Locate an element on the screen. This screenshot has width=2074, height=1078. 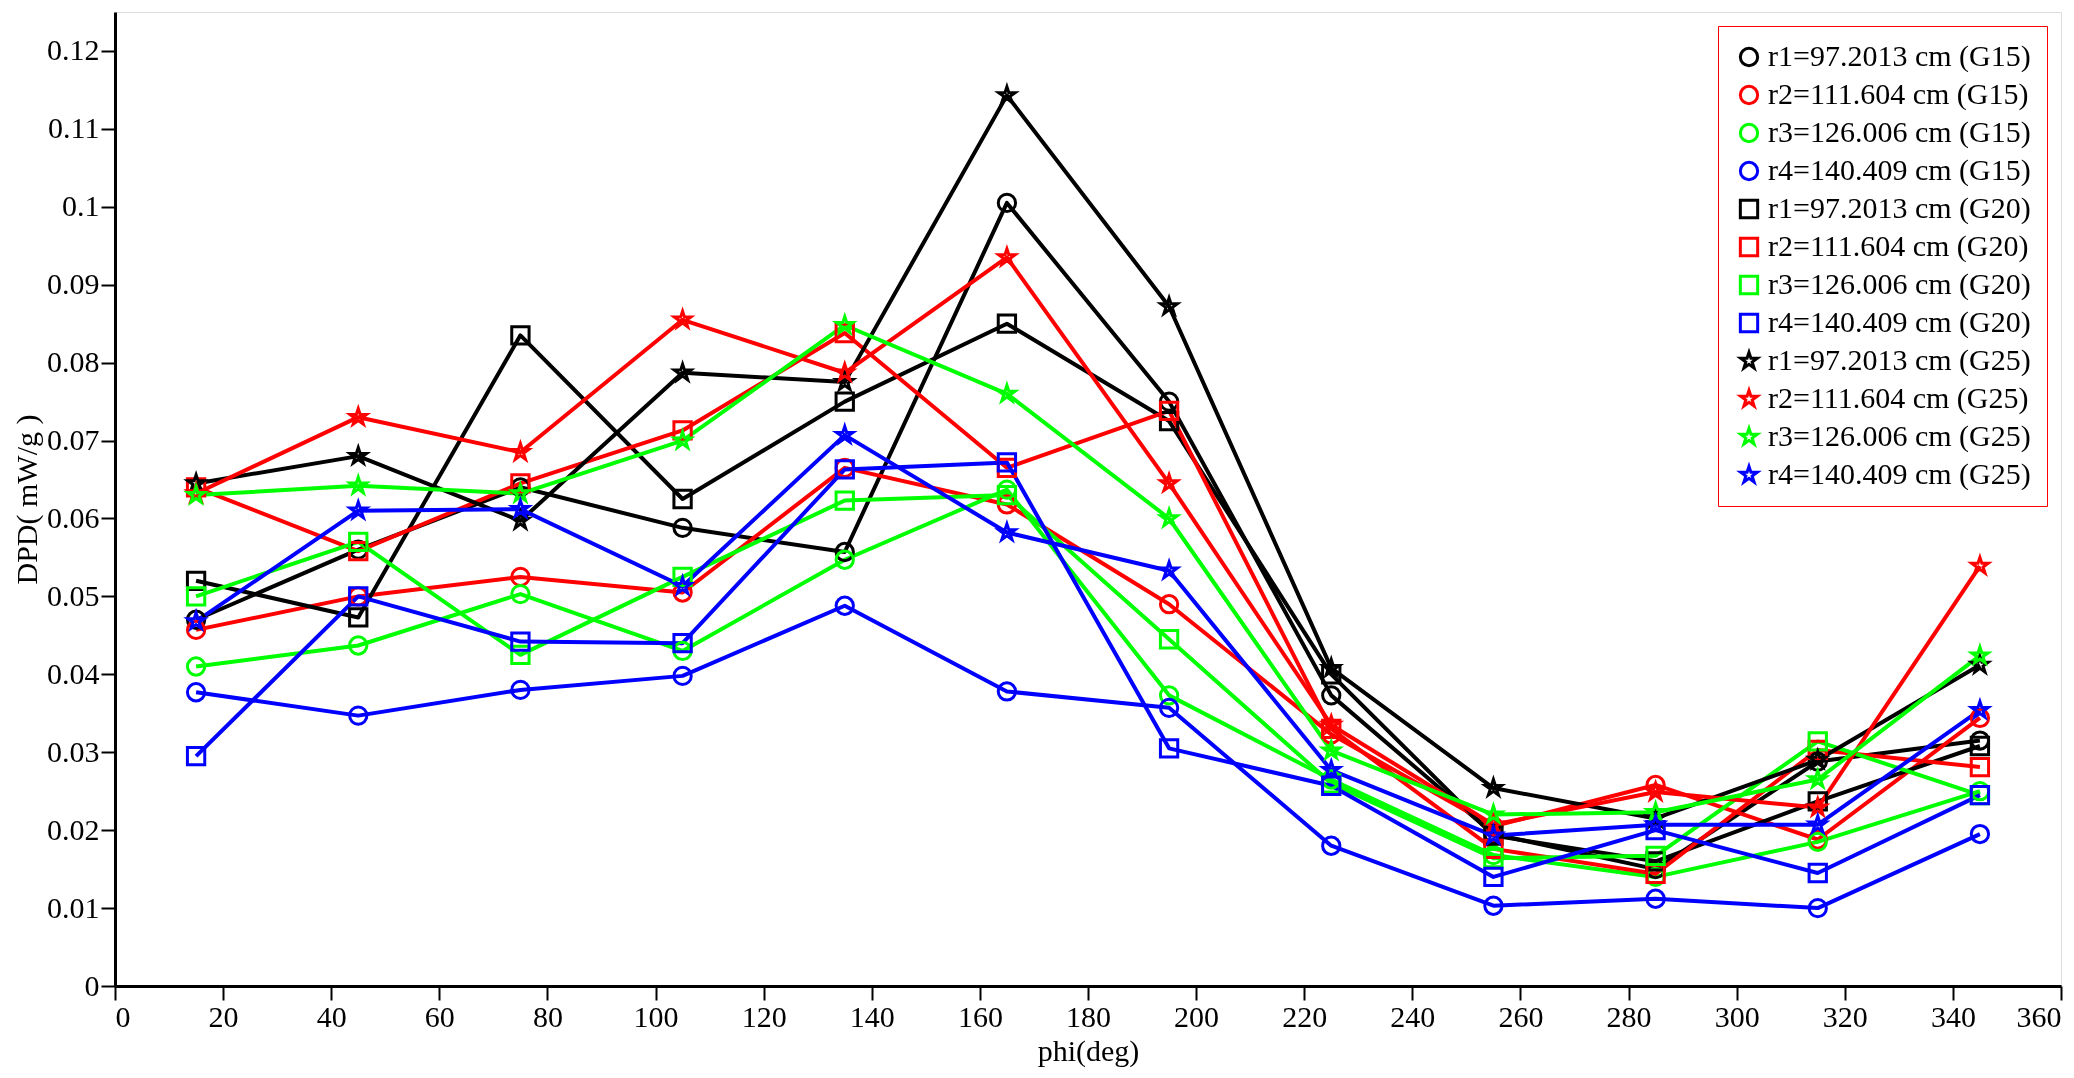
x-tick-label: 320 is located at coordinates (1845, 1016).